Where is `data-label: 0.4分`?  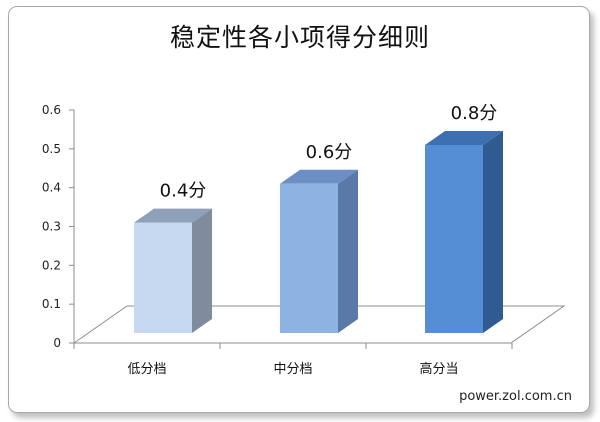 data-label: 0.4分 is located at coordinates (183, 191).